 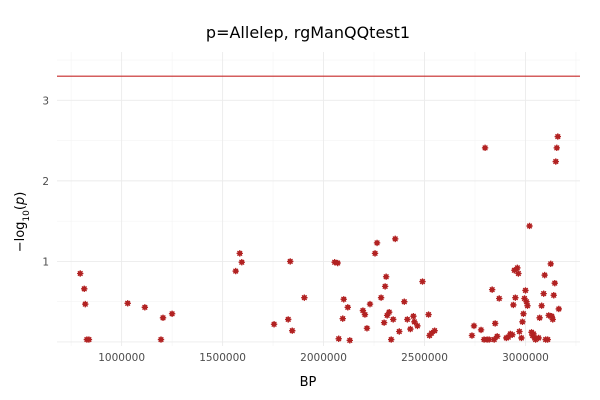 I want to click on x-tick-label: 2000000, so click(x=323, y=358).